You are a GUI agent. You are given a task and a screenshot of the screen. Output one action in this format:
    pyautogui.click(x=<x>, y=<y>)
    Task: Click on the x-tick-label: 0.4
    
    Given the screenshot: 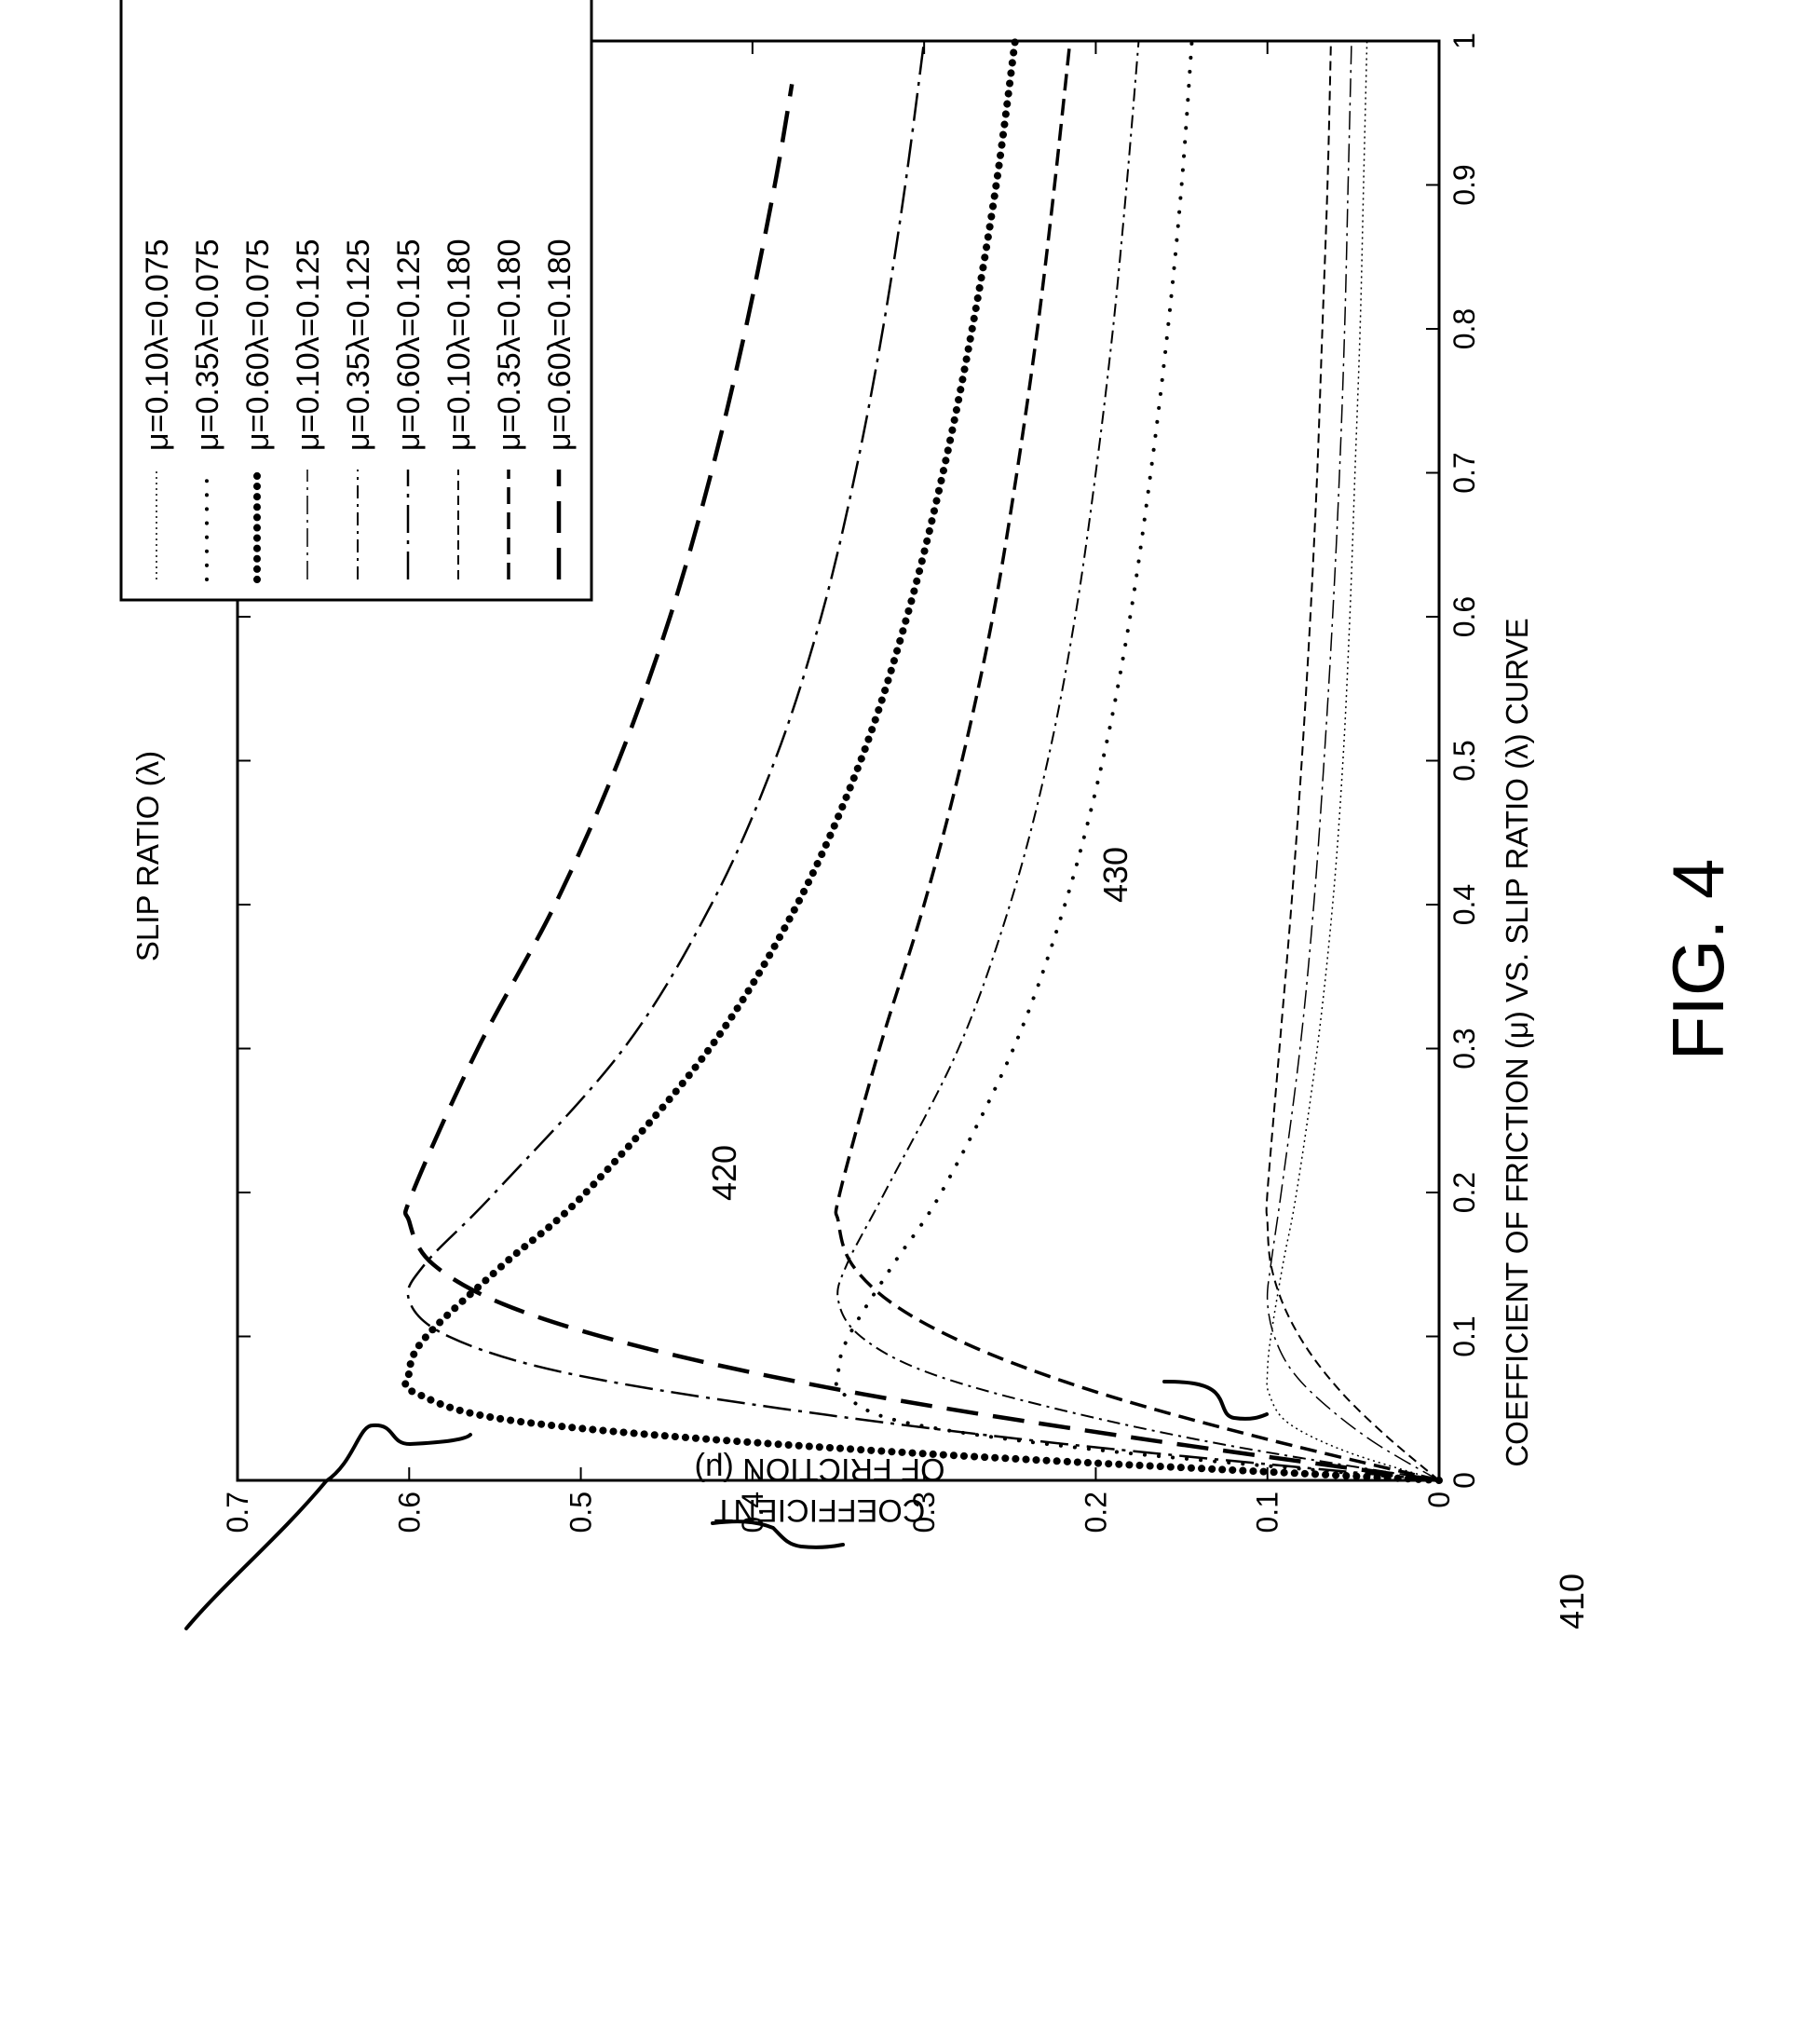 What is the action you would take?
    pyautogui.click(x=1464, y=904)
    